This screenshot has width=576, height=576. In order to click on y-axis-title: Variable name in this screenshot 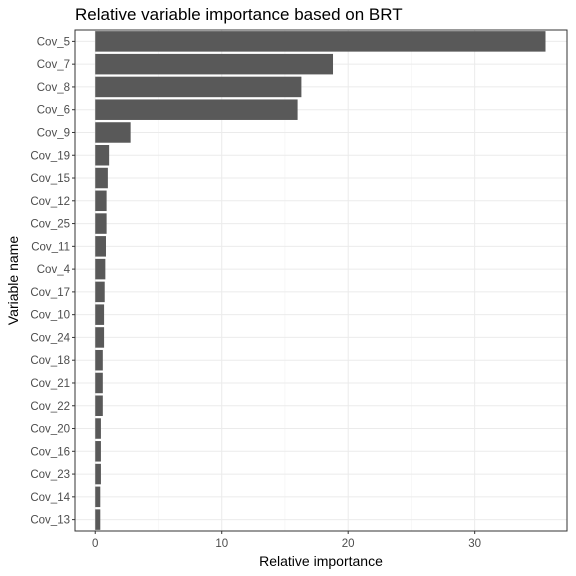, I will do `click(13, 280)`.